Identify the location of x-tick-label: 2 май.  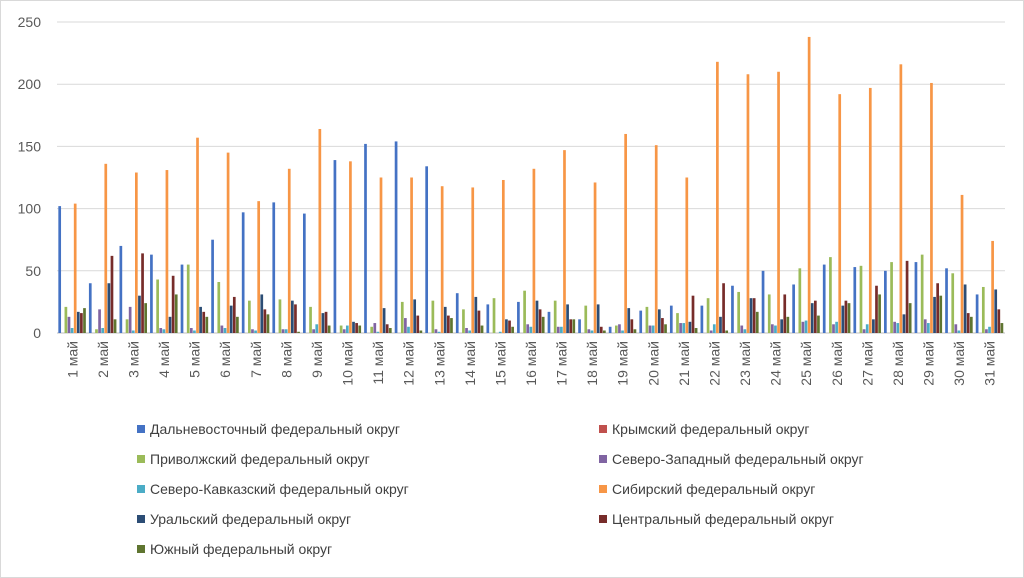
(103, 359).